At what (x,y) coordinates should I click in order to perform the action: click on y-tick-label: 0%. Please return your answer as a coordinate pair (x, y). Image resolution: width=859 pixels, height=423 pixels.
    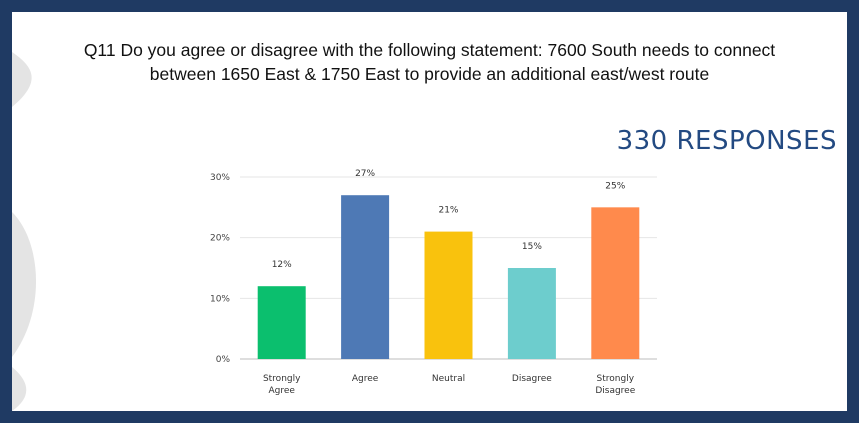
    Looking at the image, I should click on (223, 360).